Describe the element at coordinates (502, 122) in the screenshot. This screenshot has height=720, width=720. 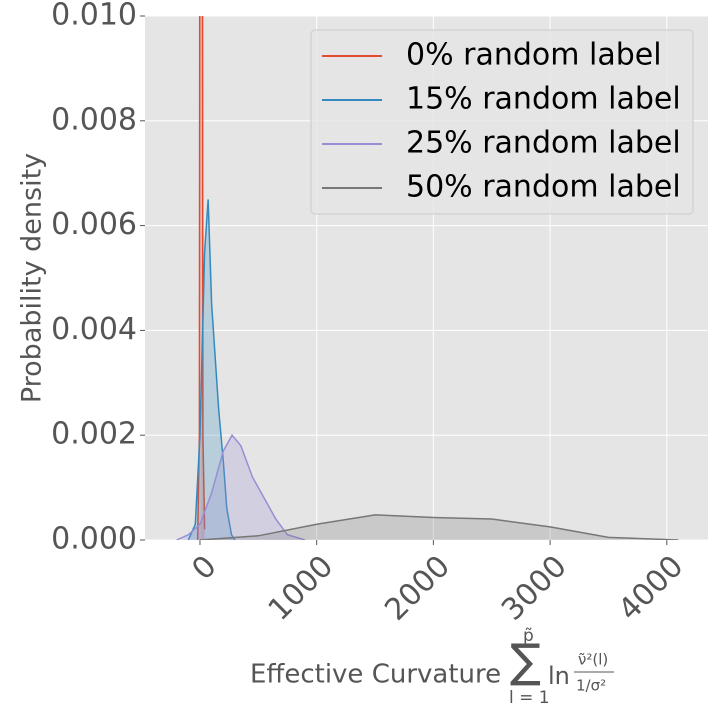
I see `legend-box` at that location.